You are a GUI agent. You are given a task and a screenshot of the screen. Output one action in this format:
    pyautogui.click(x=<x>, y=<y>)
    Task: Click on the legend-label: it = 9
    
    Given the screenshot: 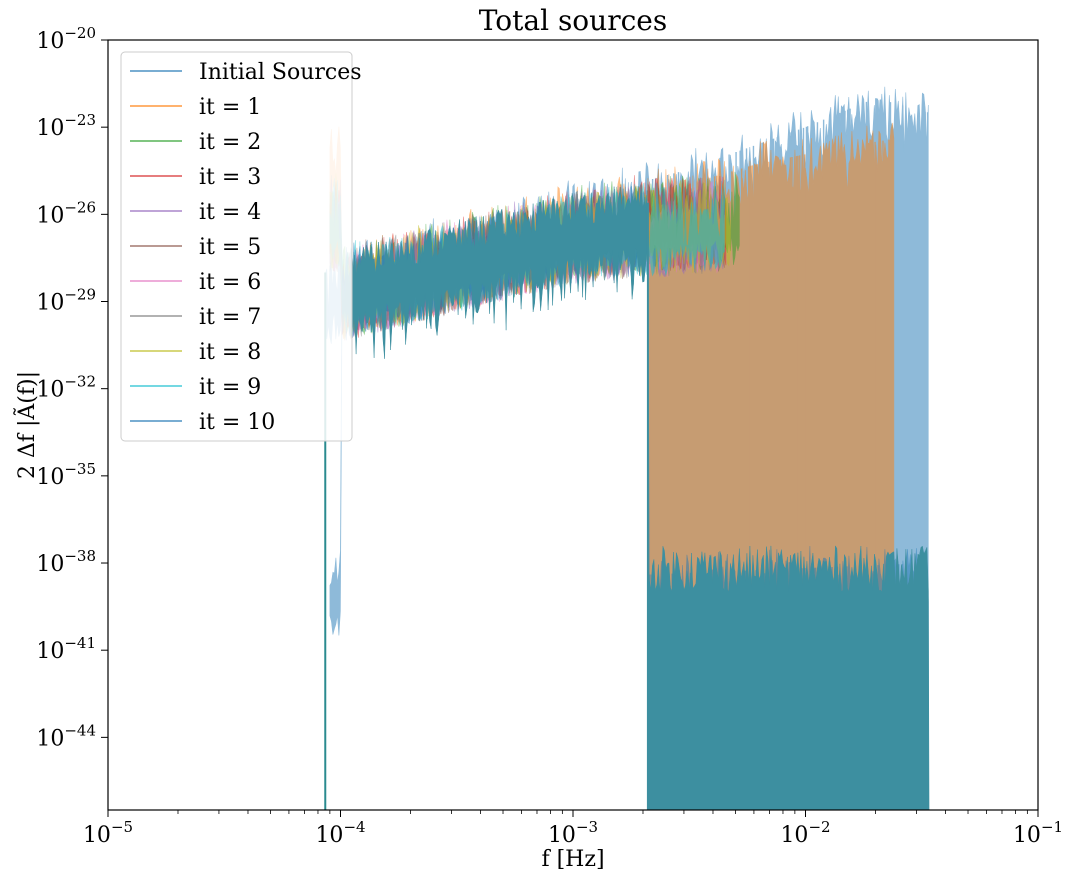 What is the action you would take?
    pyautogui.click(x=230, y=387)
    